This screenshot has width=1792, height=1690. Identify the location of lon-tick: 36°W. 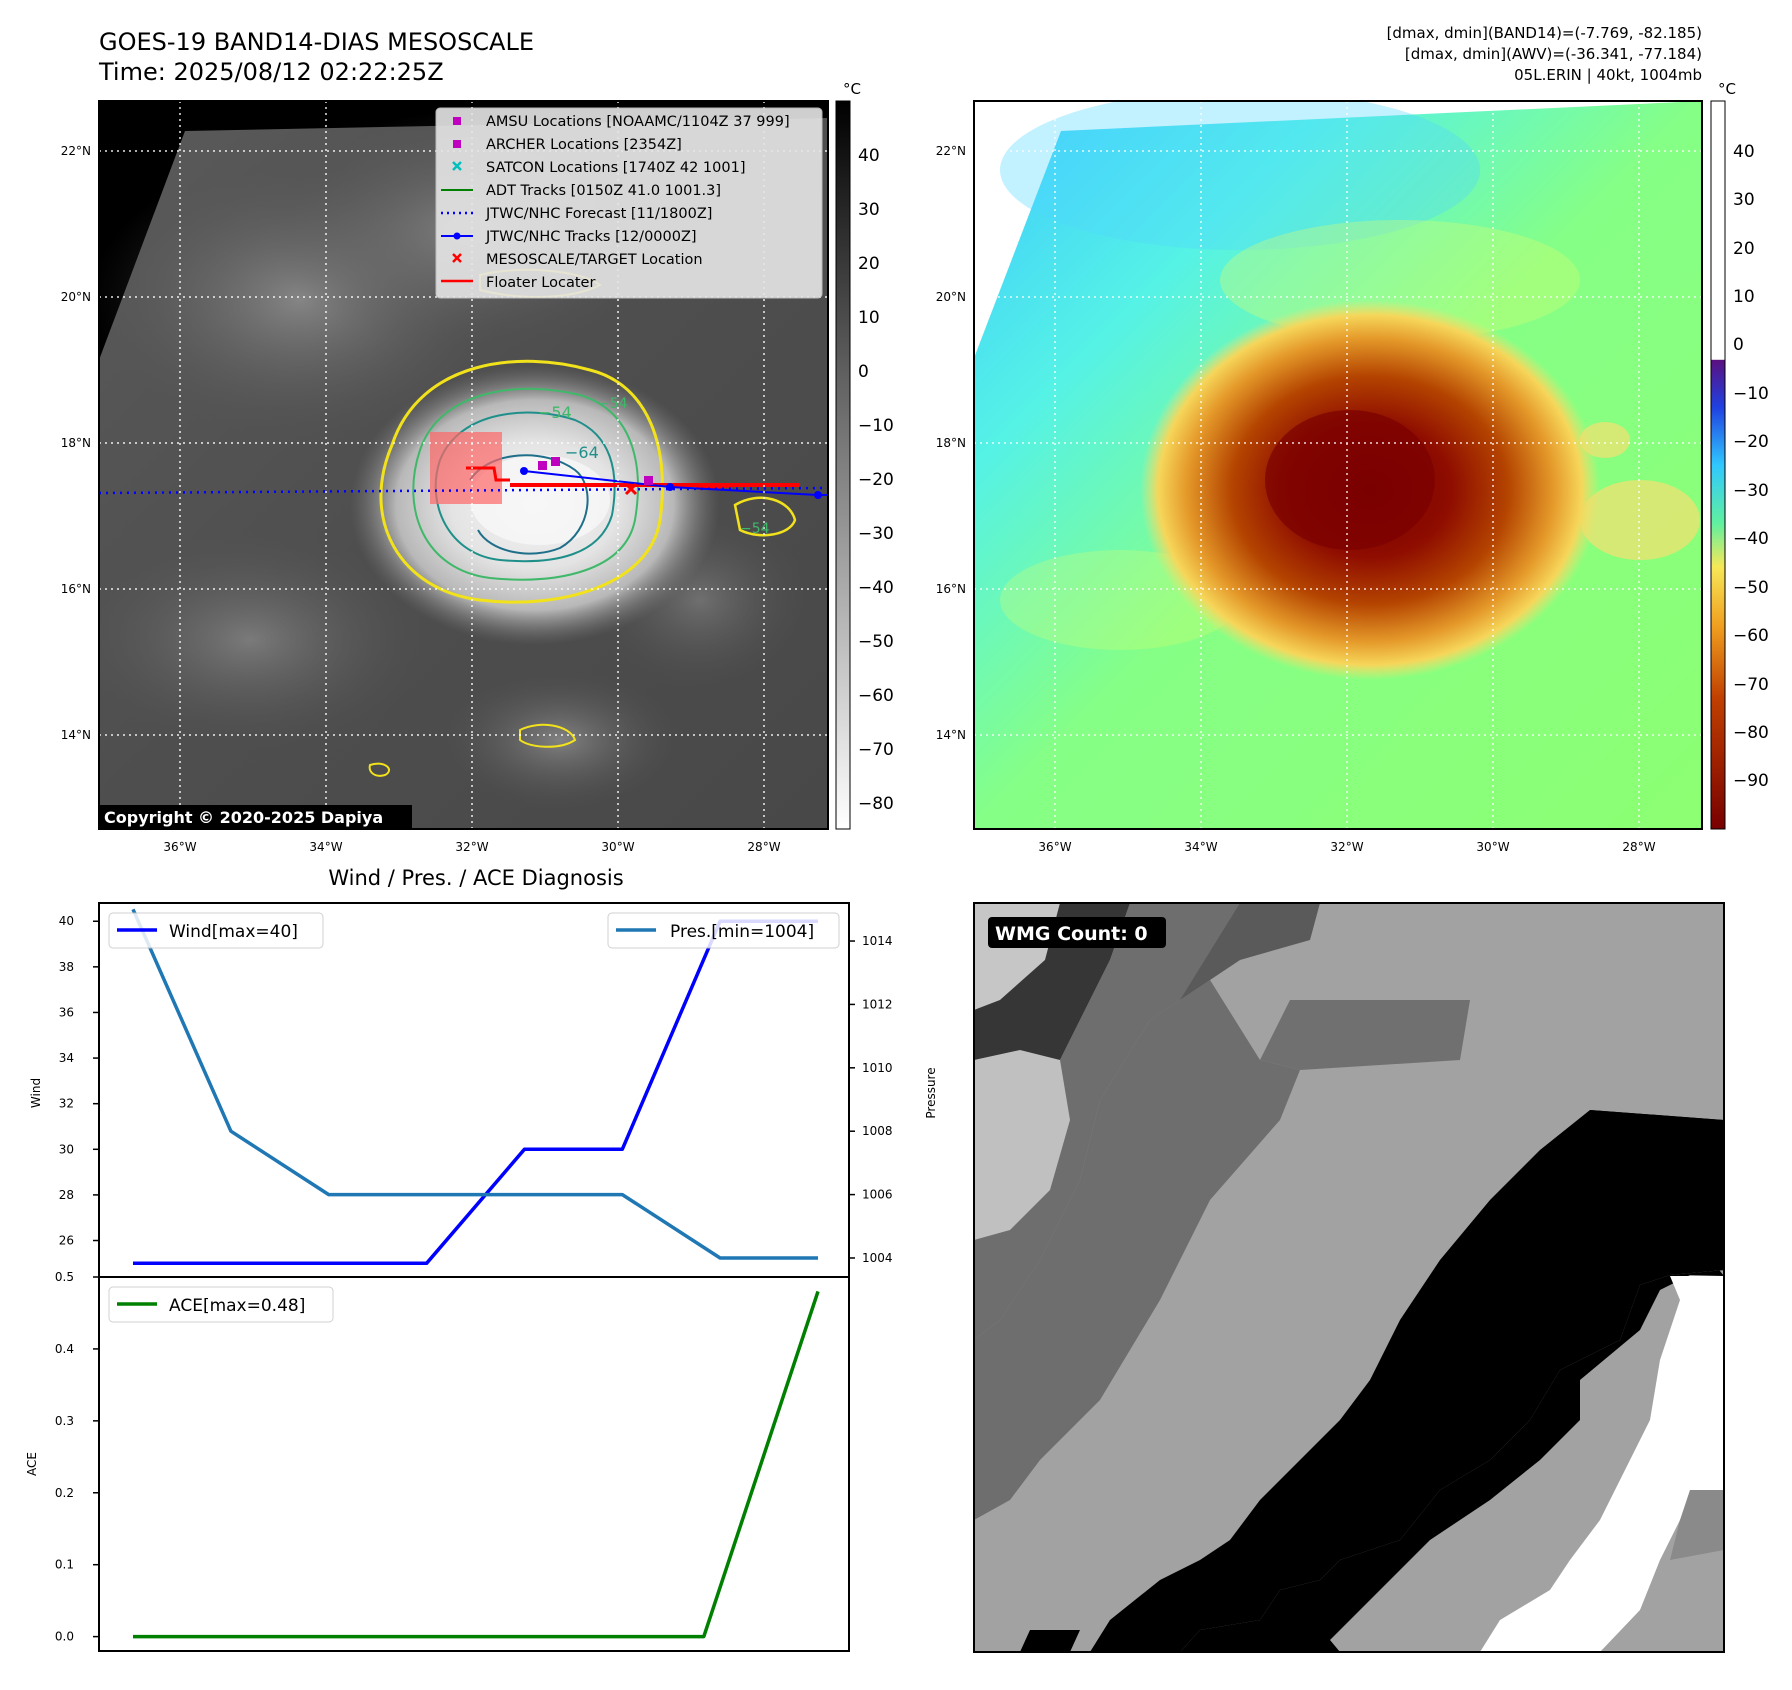
(179, 847).